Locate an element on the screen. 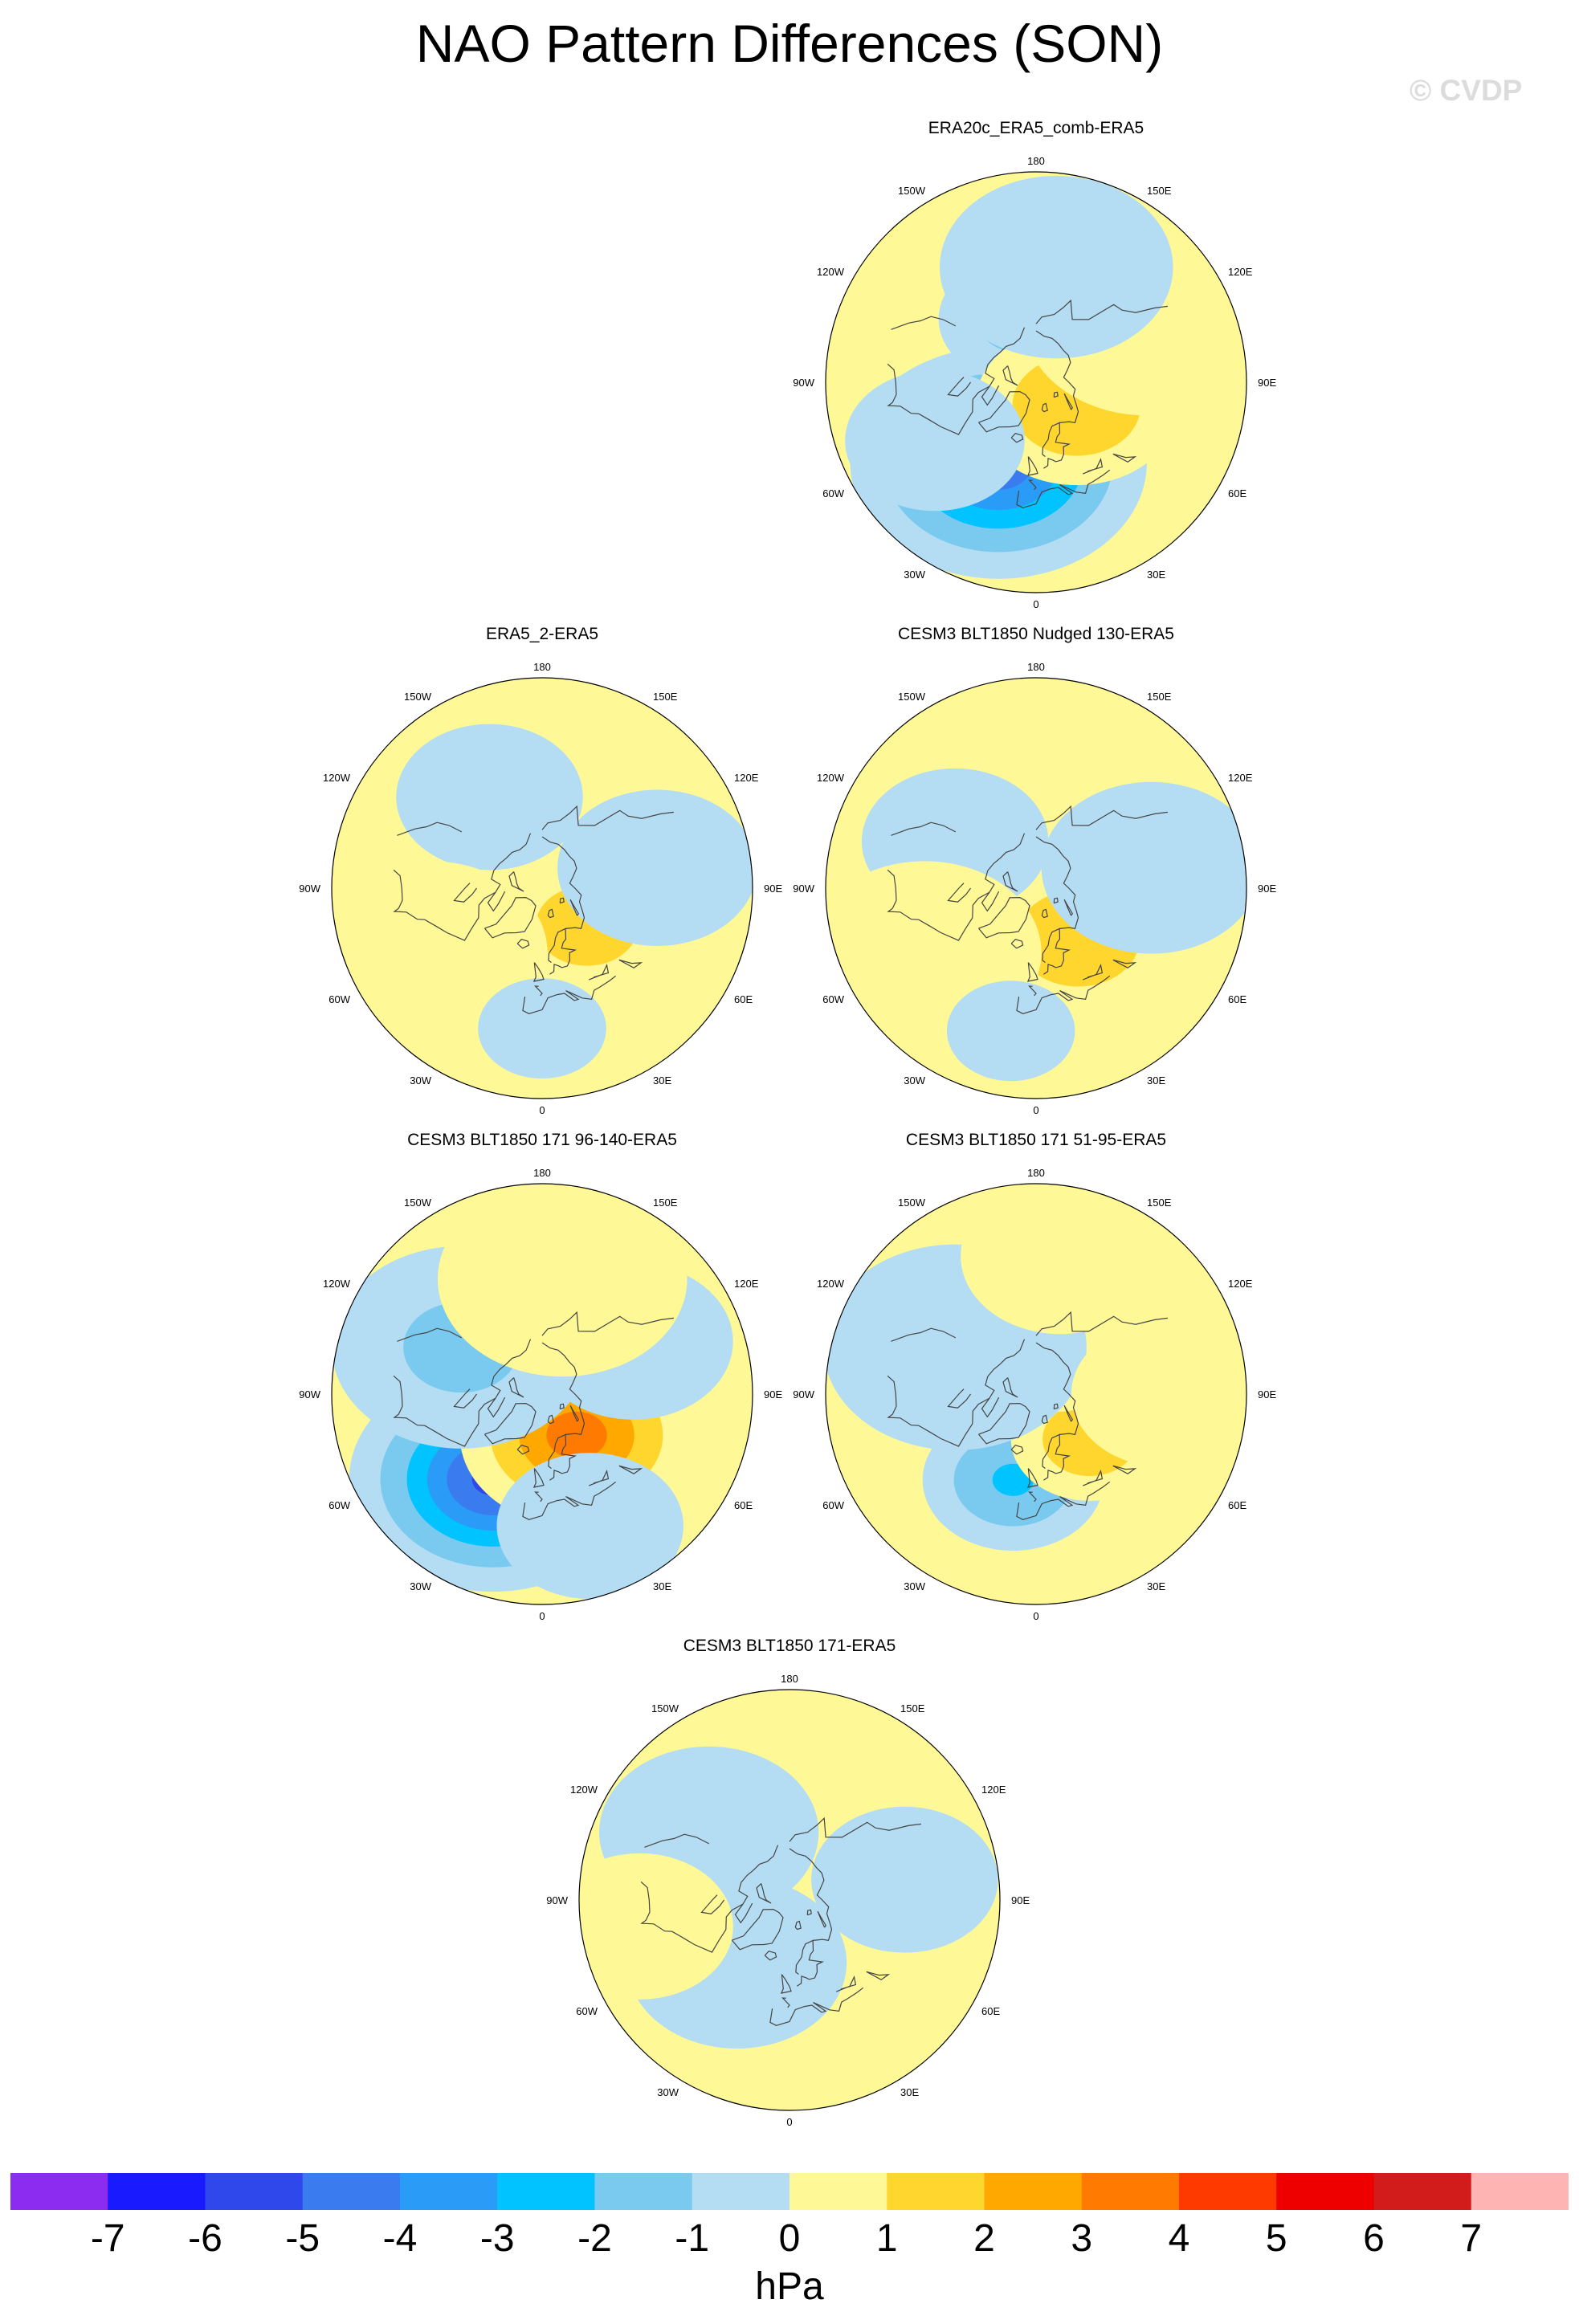  colorbar-tick-label: 4 is located at coordinates (1179, 2239).